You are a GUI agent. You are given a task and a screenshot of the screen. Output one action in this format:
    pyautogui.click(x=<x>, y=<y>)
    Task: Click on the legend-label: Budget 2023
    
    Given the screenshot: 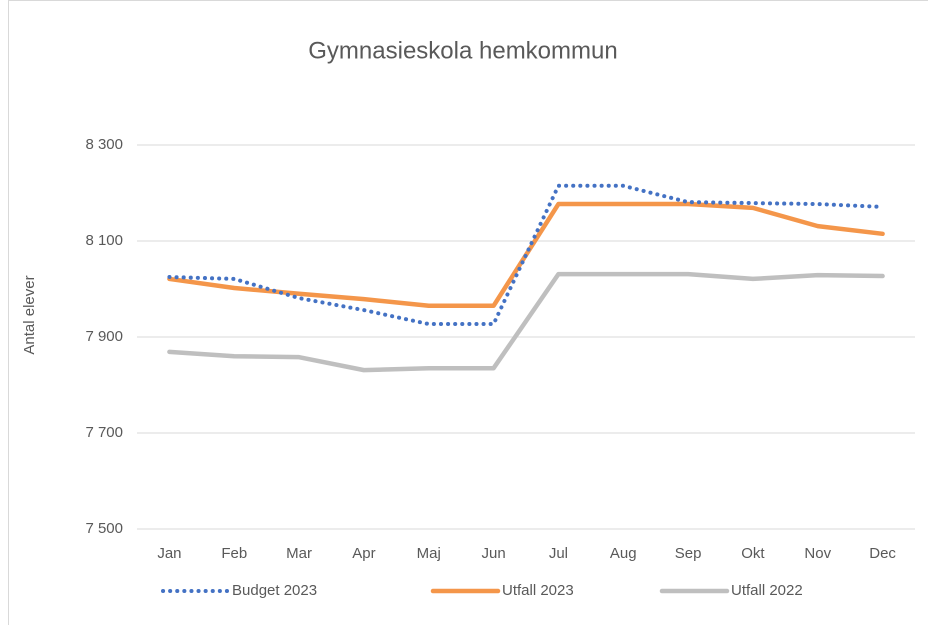 What is the action you would take?
    pyautogui.click(x=274, y=590)
    